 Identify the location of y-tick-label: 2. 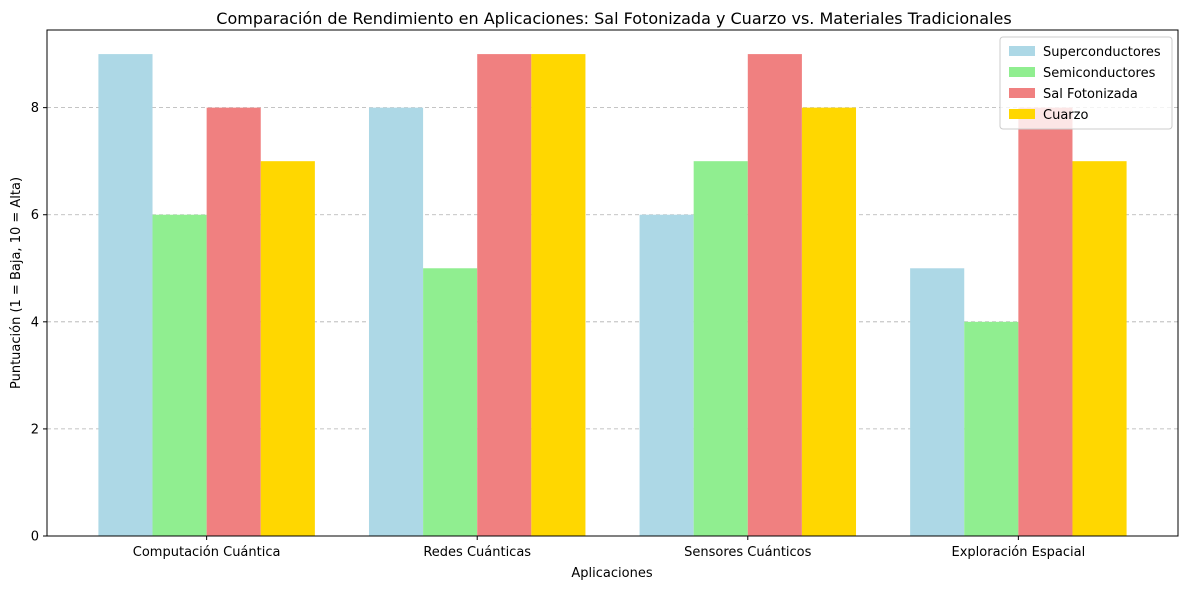
(35, 429).